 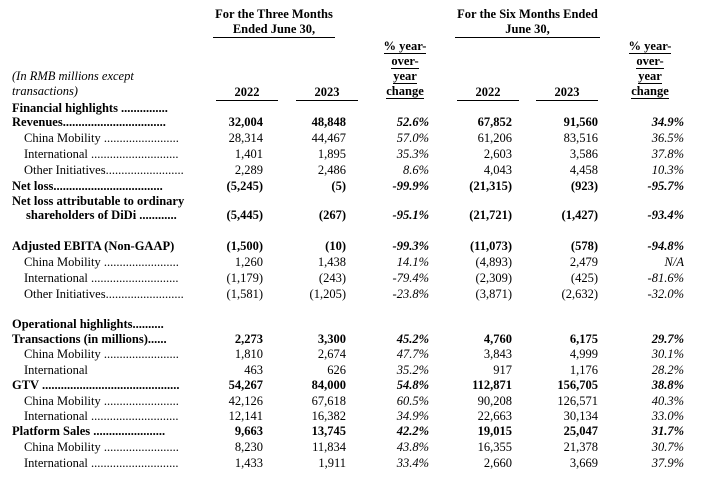 I want to click on value-cell: 11,834, so click(x=329, y=447).